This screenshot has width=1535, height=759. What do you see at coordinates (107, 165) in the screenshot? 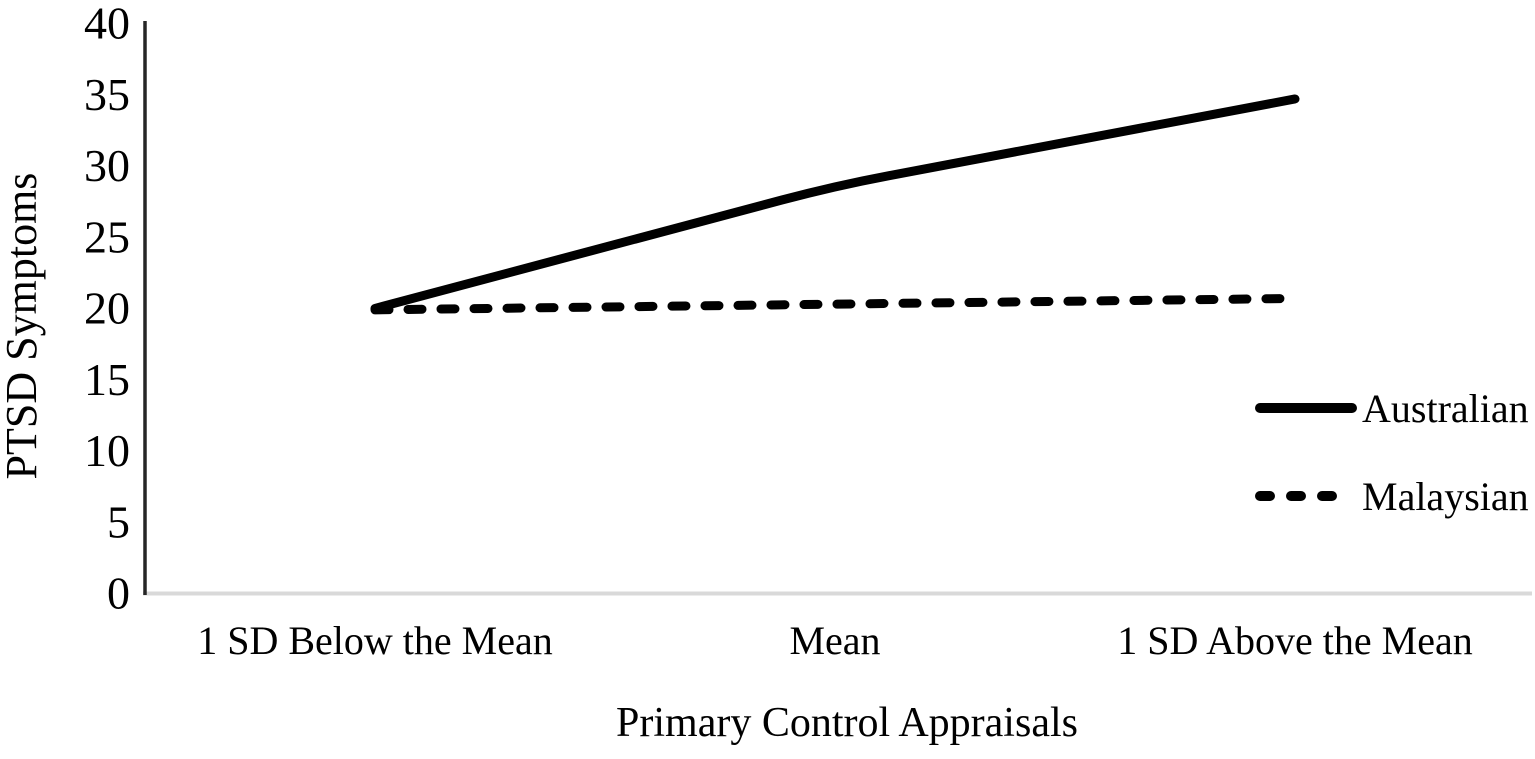
I see `y-tick-label-30: 30` at bounding box center [107, 165].